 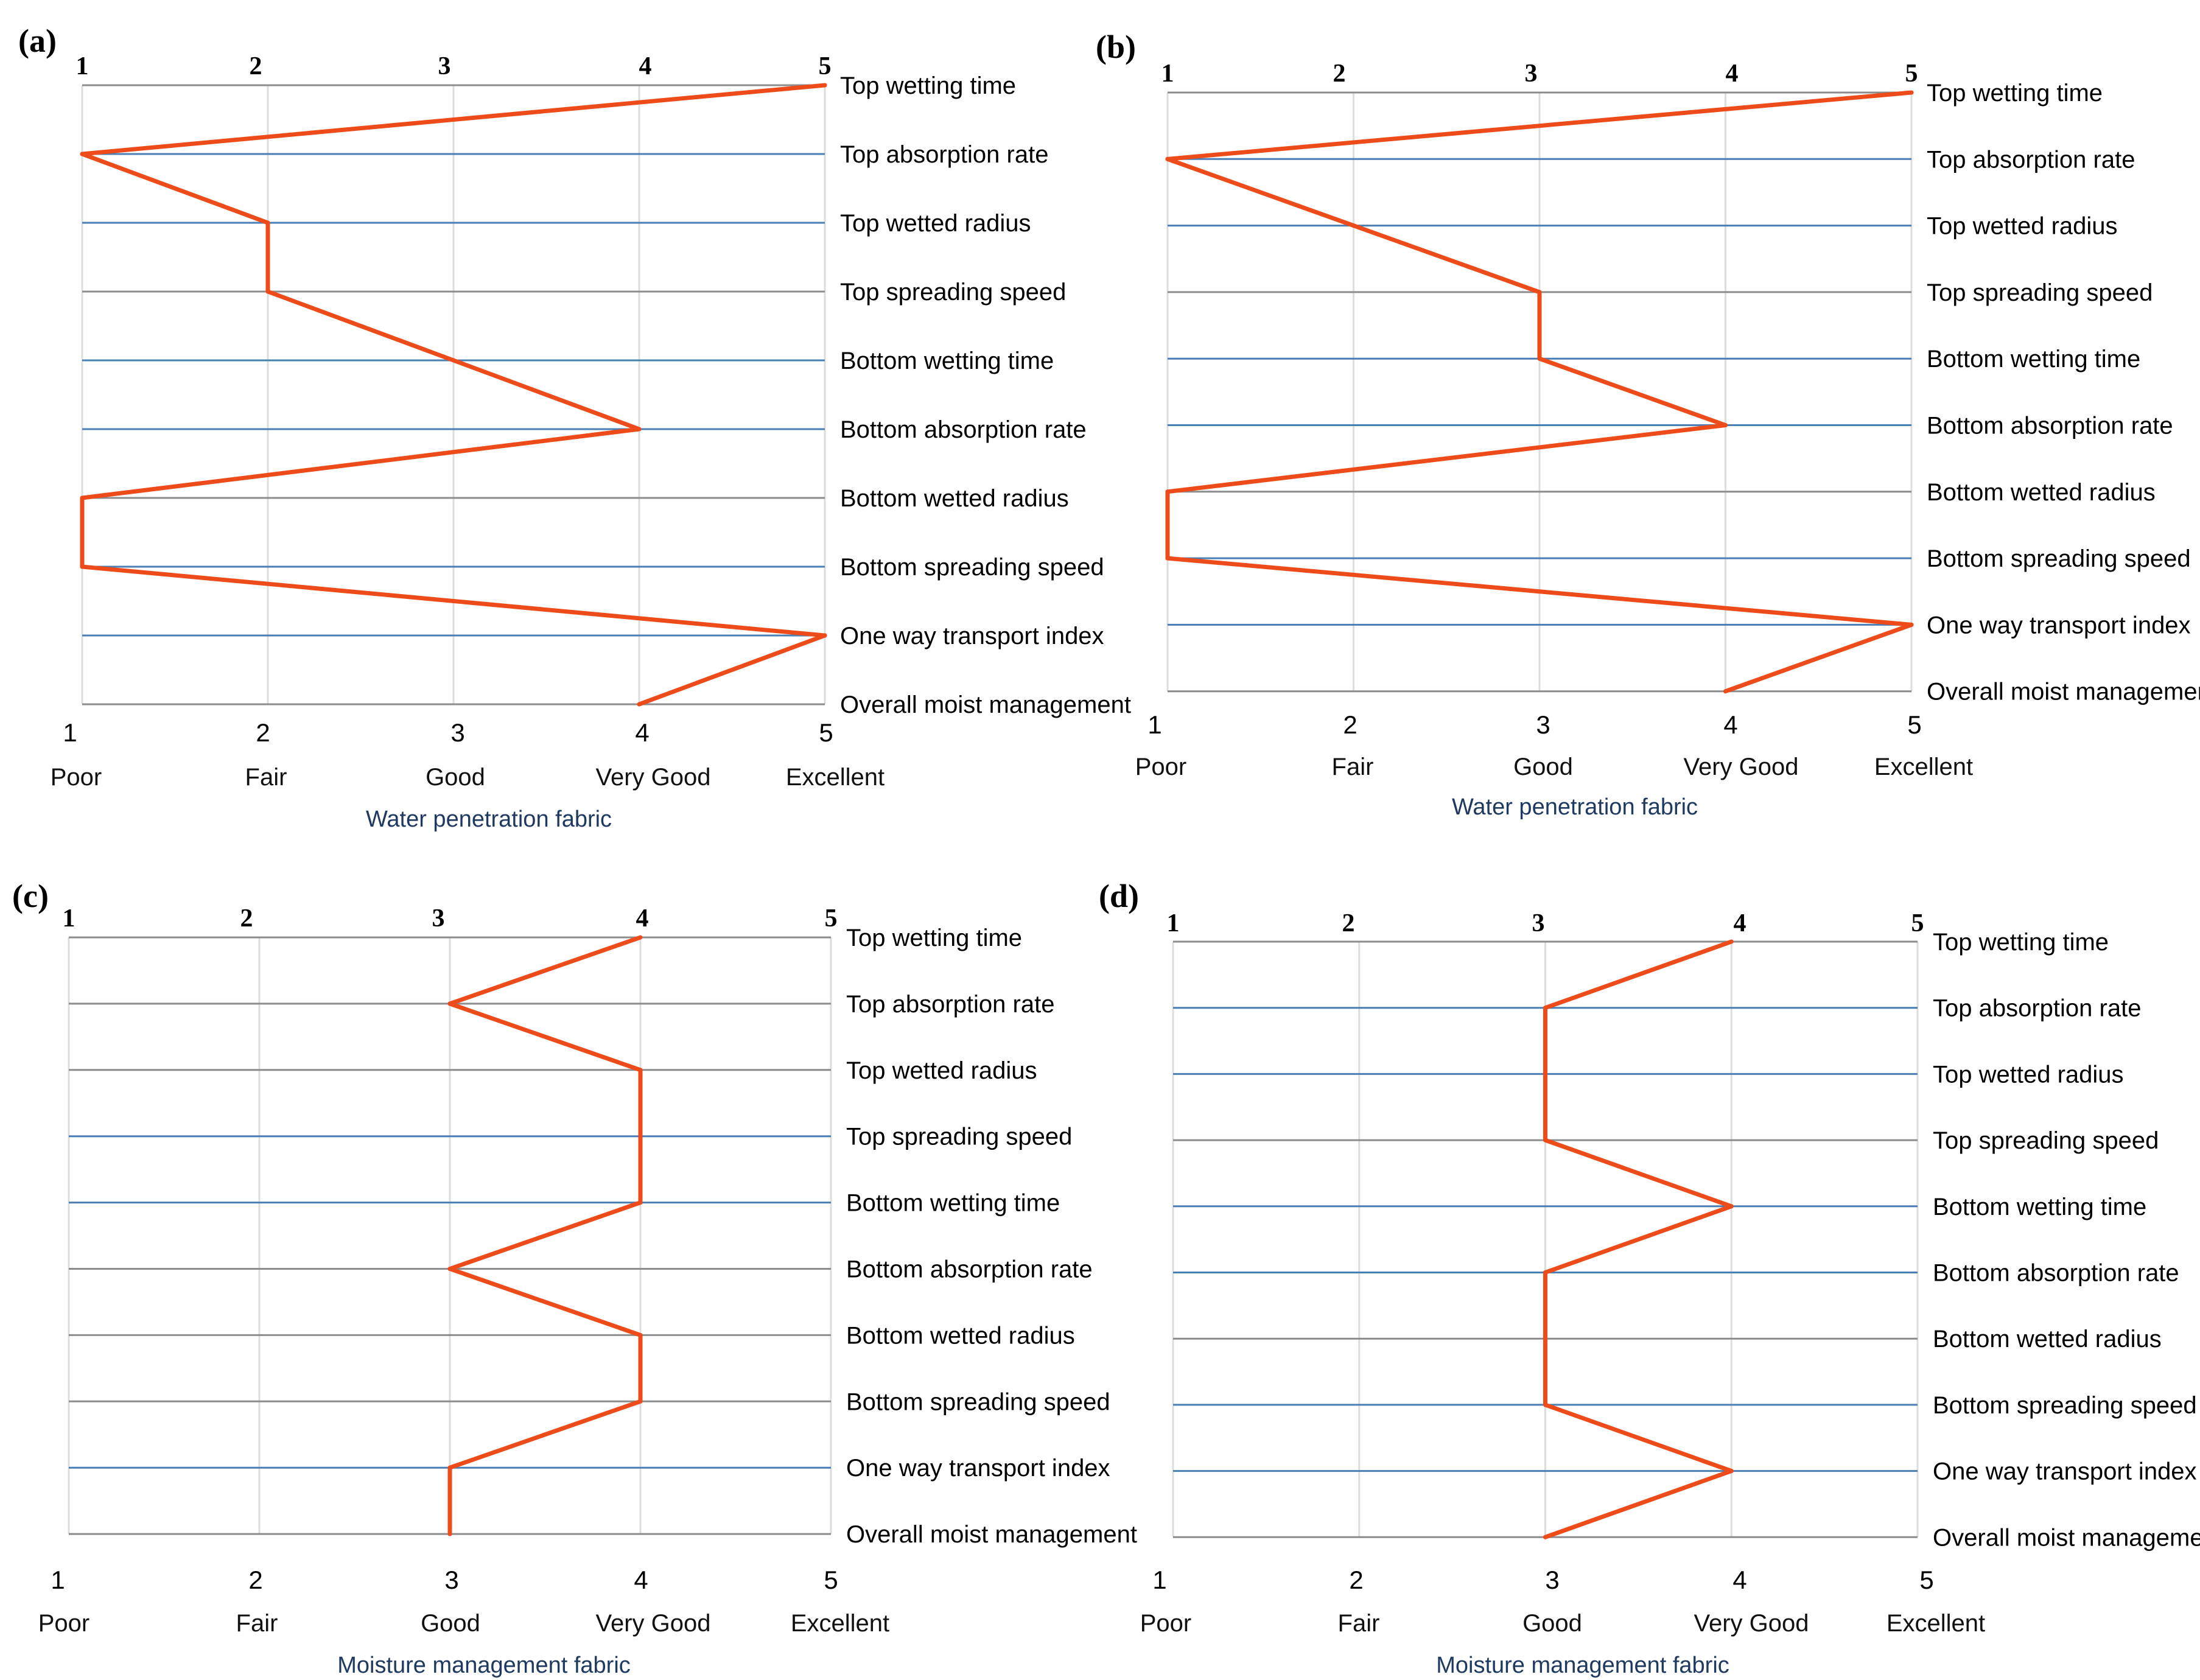 What do you see at coordinates (1167, 74) in the screenshot?
I see `top-tick-label: 1` at bounding box center [1167, 74].